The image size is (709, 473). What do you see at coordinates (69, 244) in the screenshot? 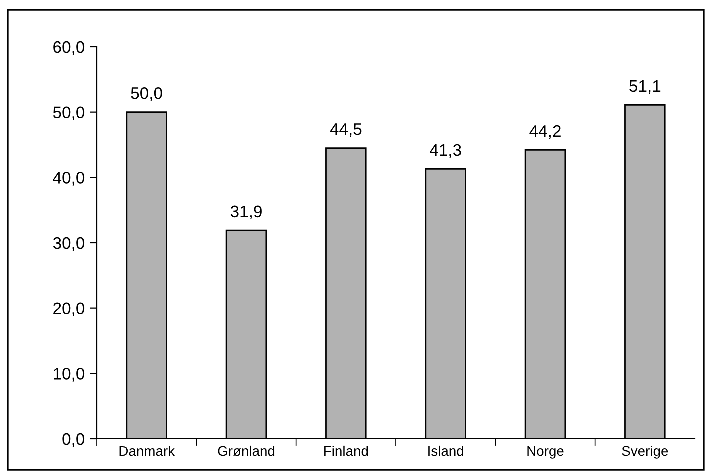
I see `y-tick-label: 30,0` at bounding box center [69, 244].